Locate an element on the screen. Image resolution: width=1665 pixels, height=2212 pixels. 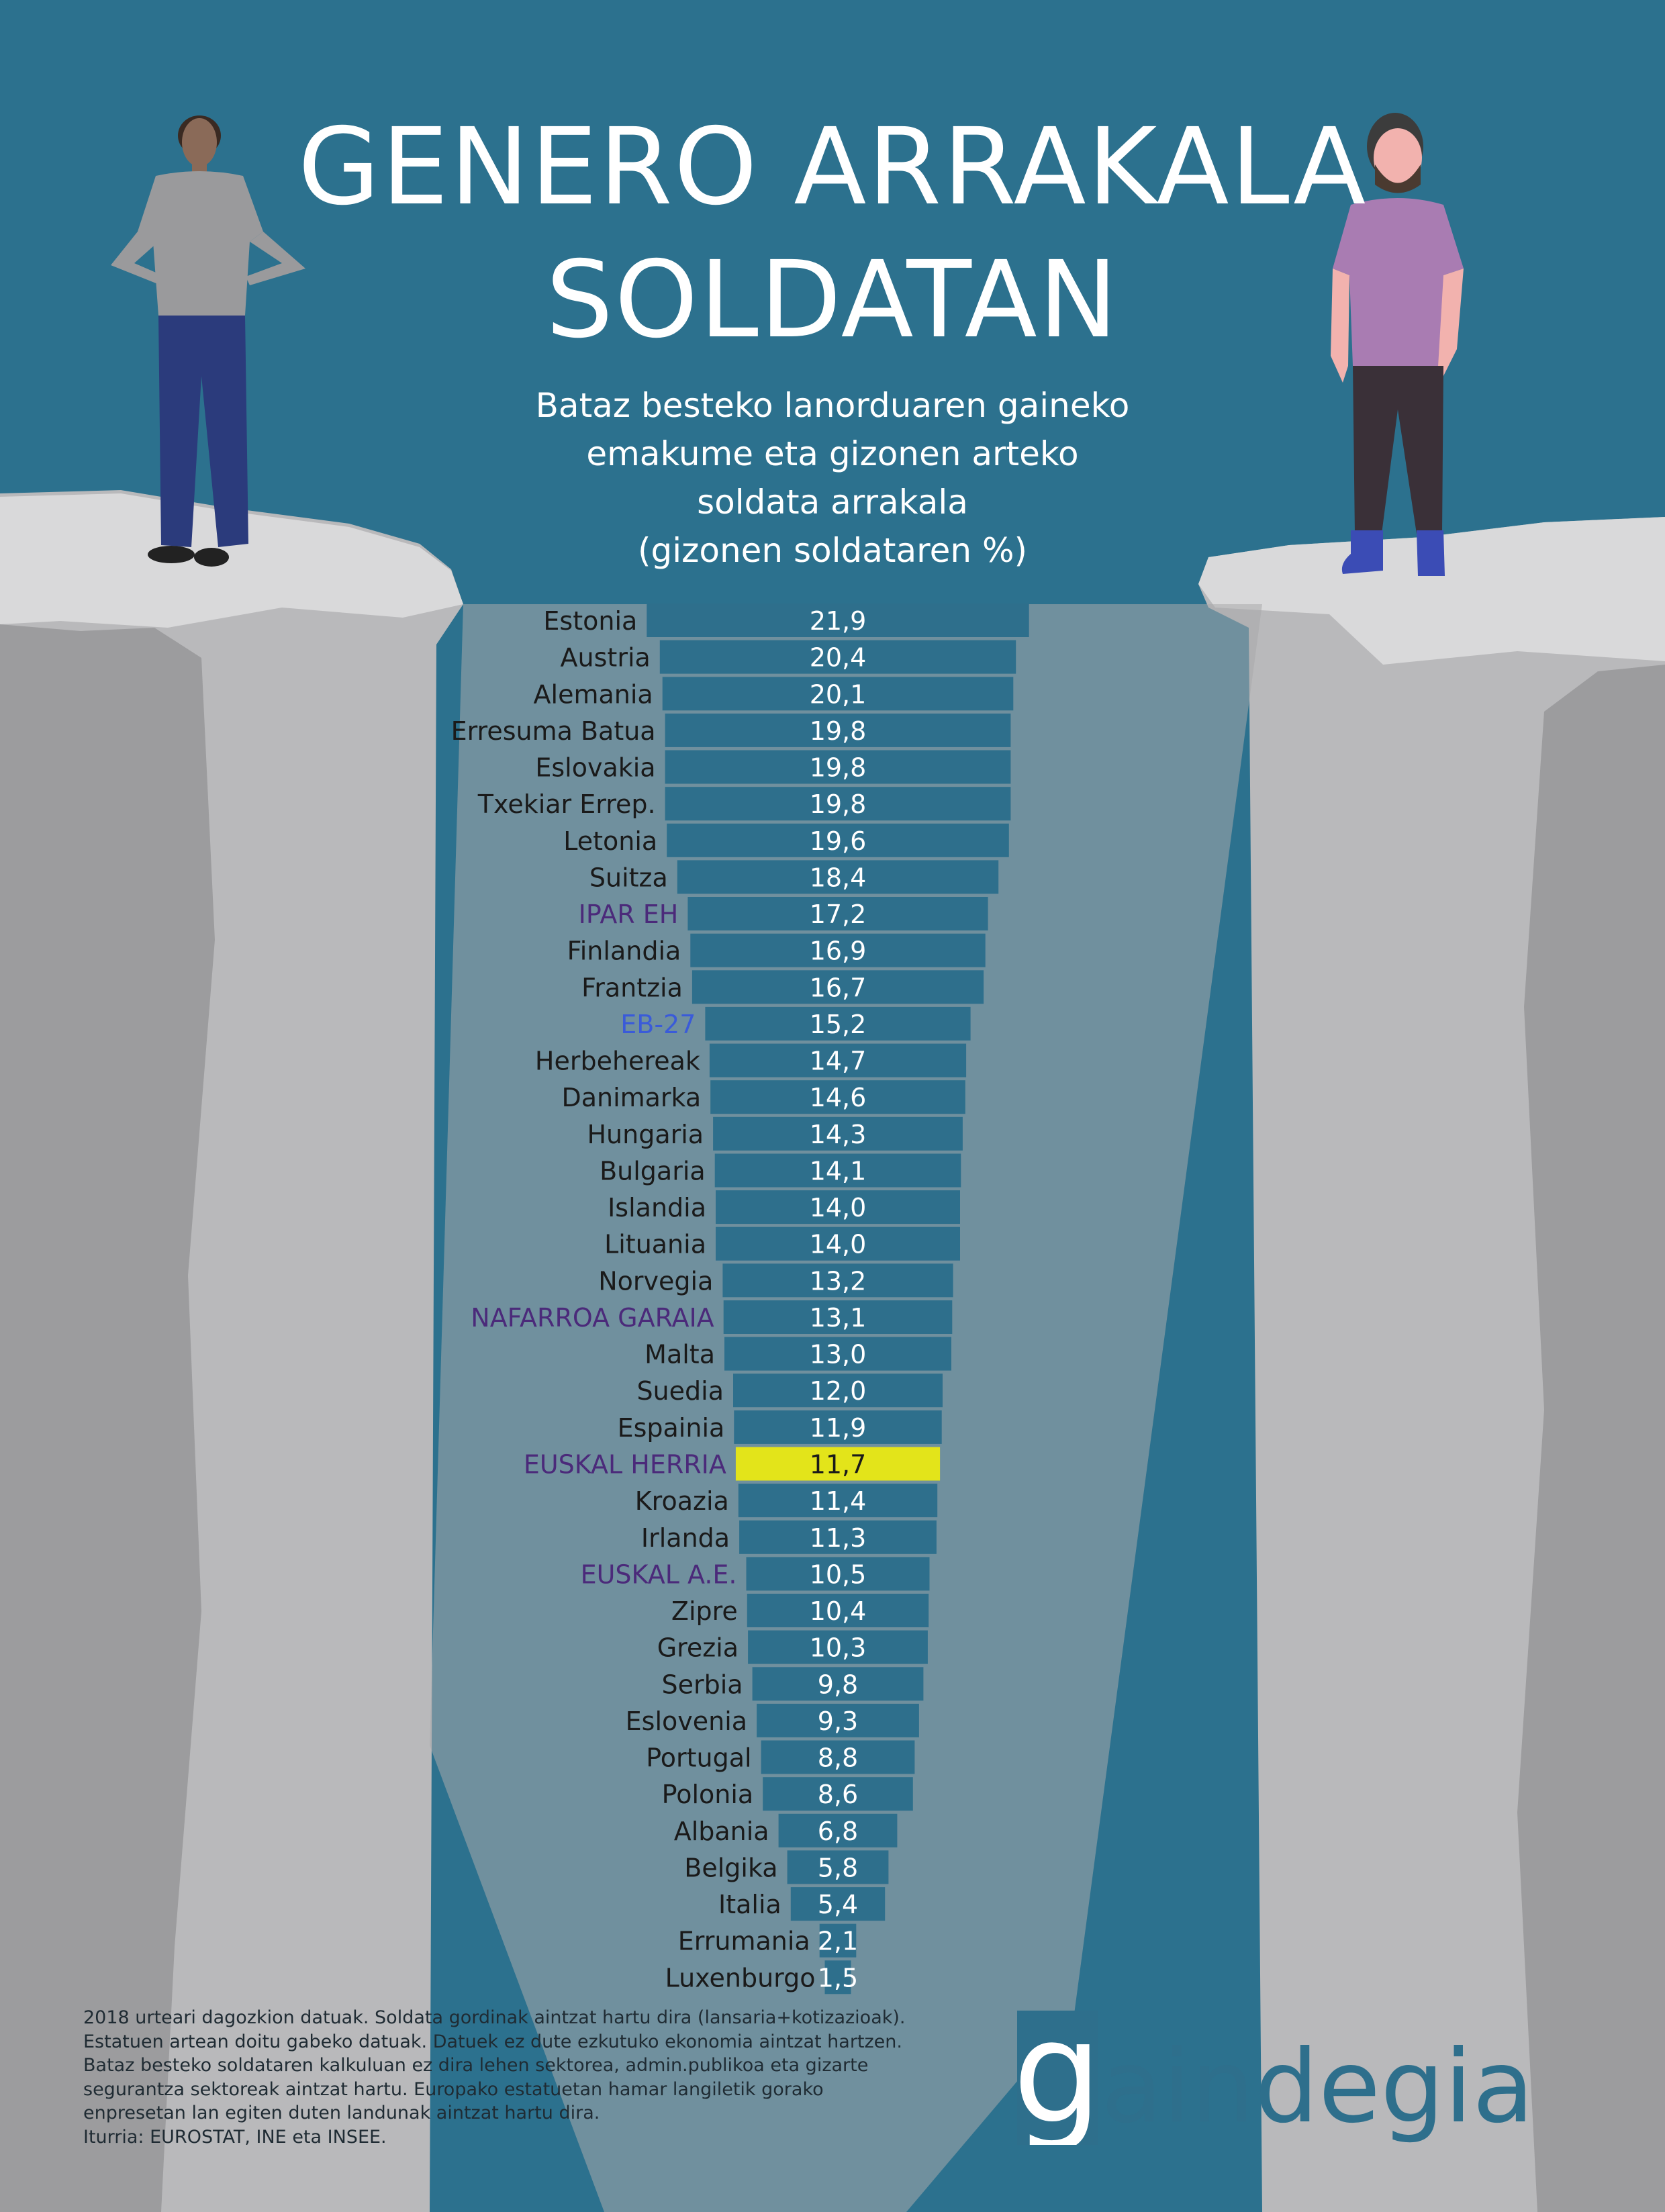
bar-irlanda is located at coordinates (838, 1537).